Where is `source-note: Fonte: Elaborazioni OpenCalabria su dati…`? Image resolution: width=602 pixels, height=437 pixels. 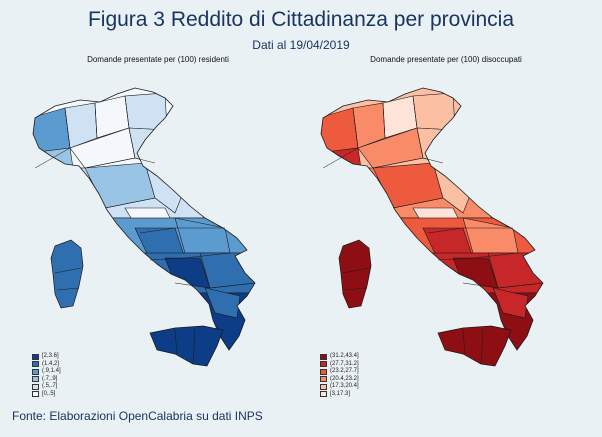 source-note: Fonte: Elaborazioni OpenCalabria su dati… is located at coordinates (137, 416).